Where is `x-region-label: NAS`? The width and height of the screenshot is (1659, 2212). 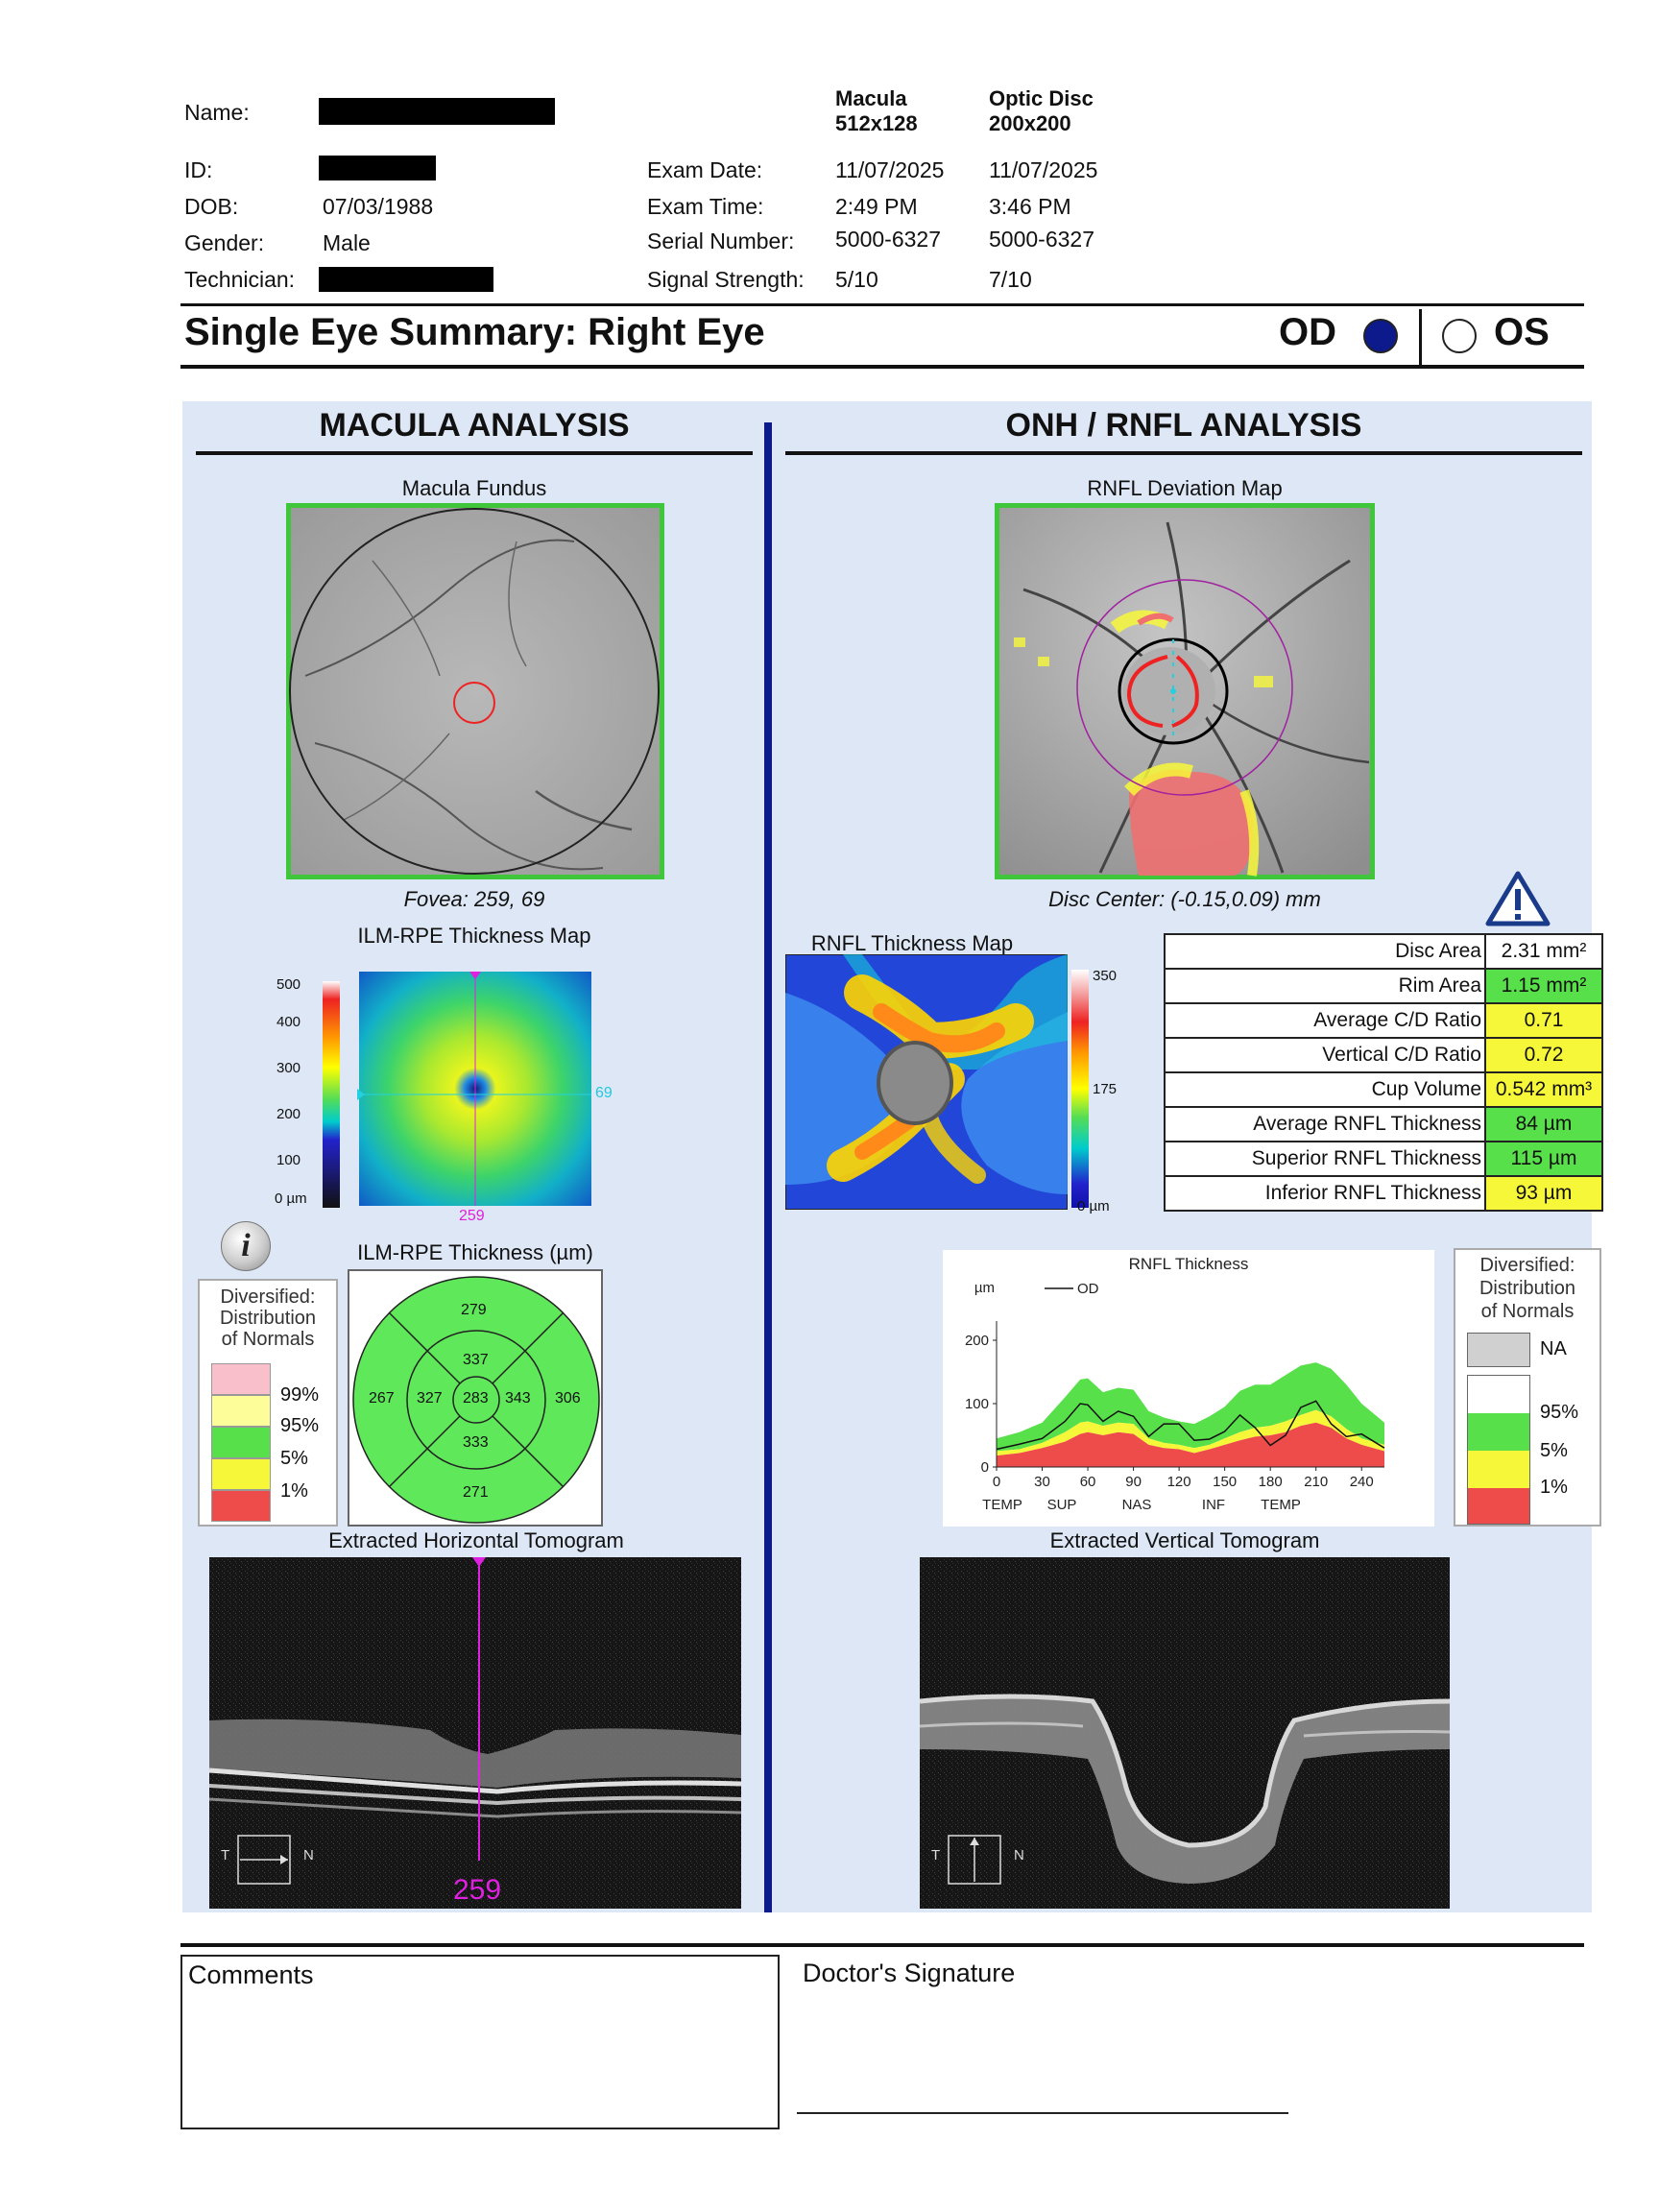
x-region-label: NAS is located at coordinates (1137, 1505).